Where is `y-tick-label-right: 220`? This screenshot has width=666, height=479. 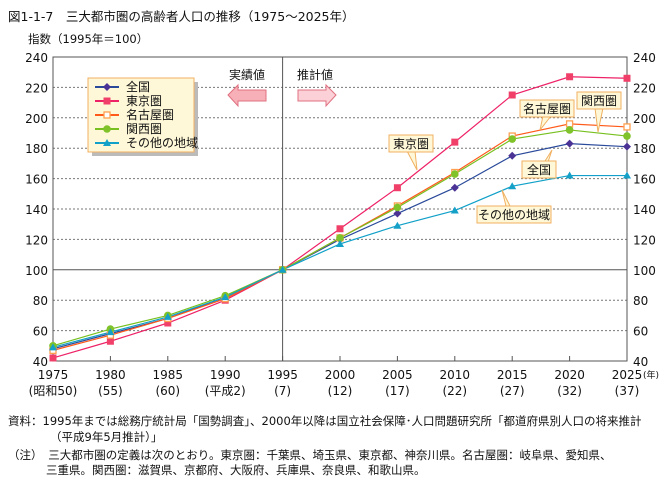
y-tick-label-right: 220 is located at coordinates (644, 88).